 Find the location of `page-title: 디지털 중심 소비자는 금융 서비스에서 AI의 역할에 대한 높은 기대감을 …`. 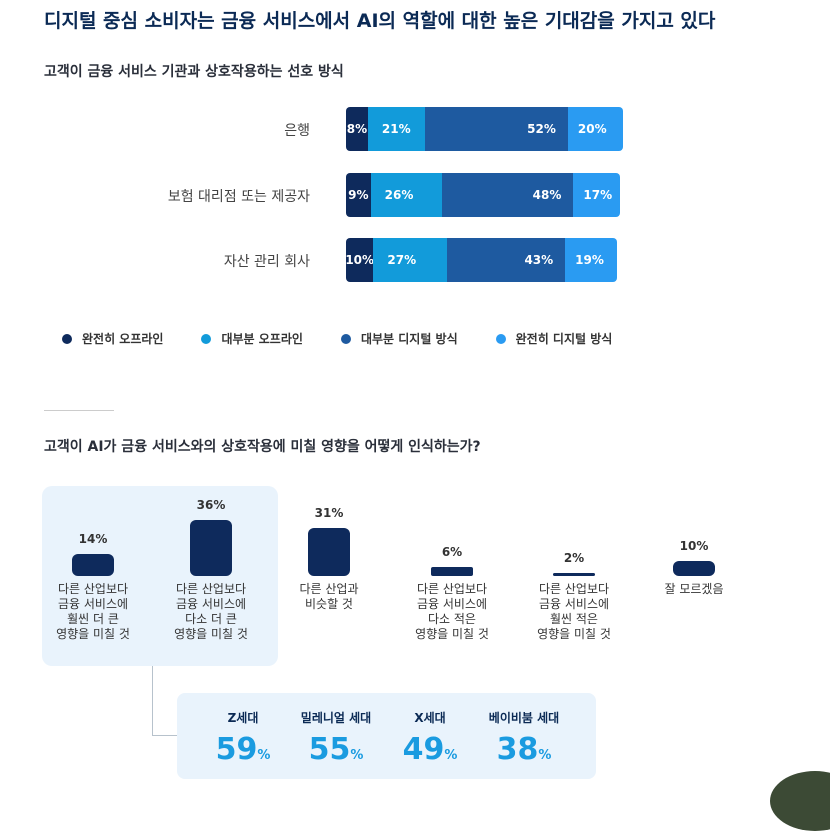

page-title: 디지털 중심 소비자는 금융 서비스에서 AI의 역할에 대한 높은 기대감을 … is located at coordinates (380, 21).